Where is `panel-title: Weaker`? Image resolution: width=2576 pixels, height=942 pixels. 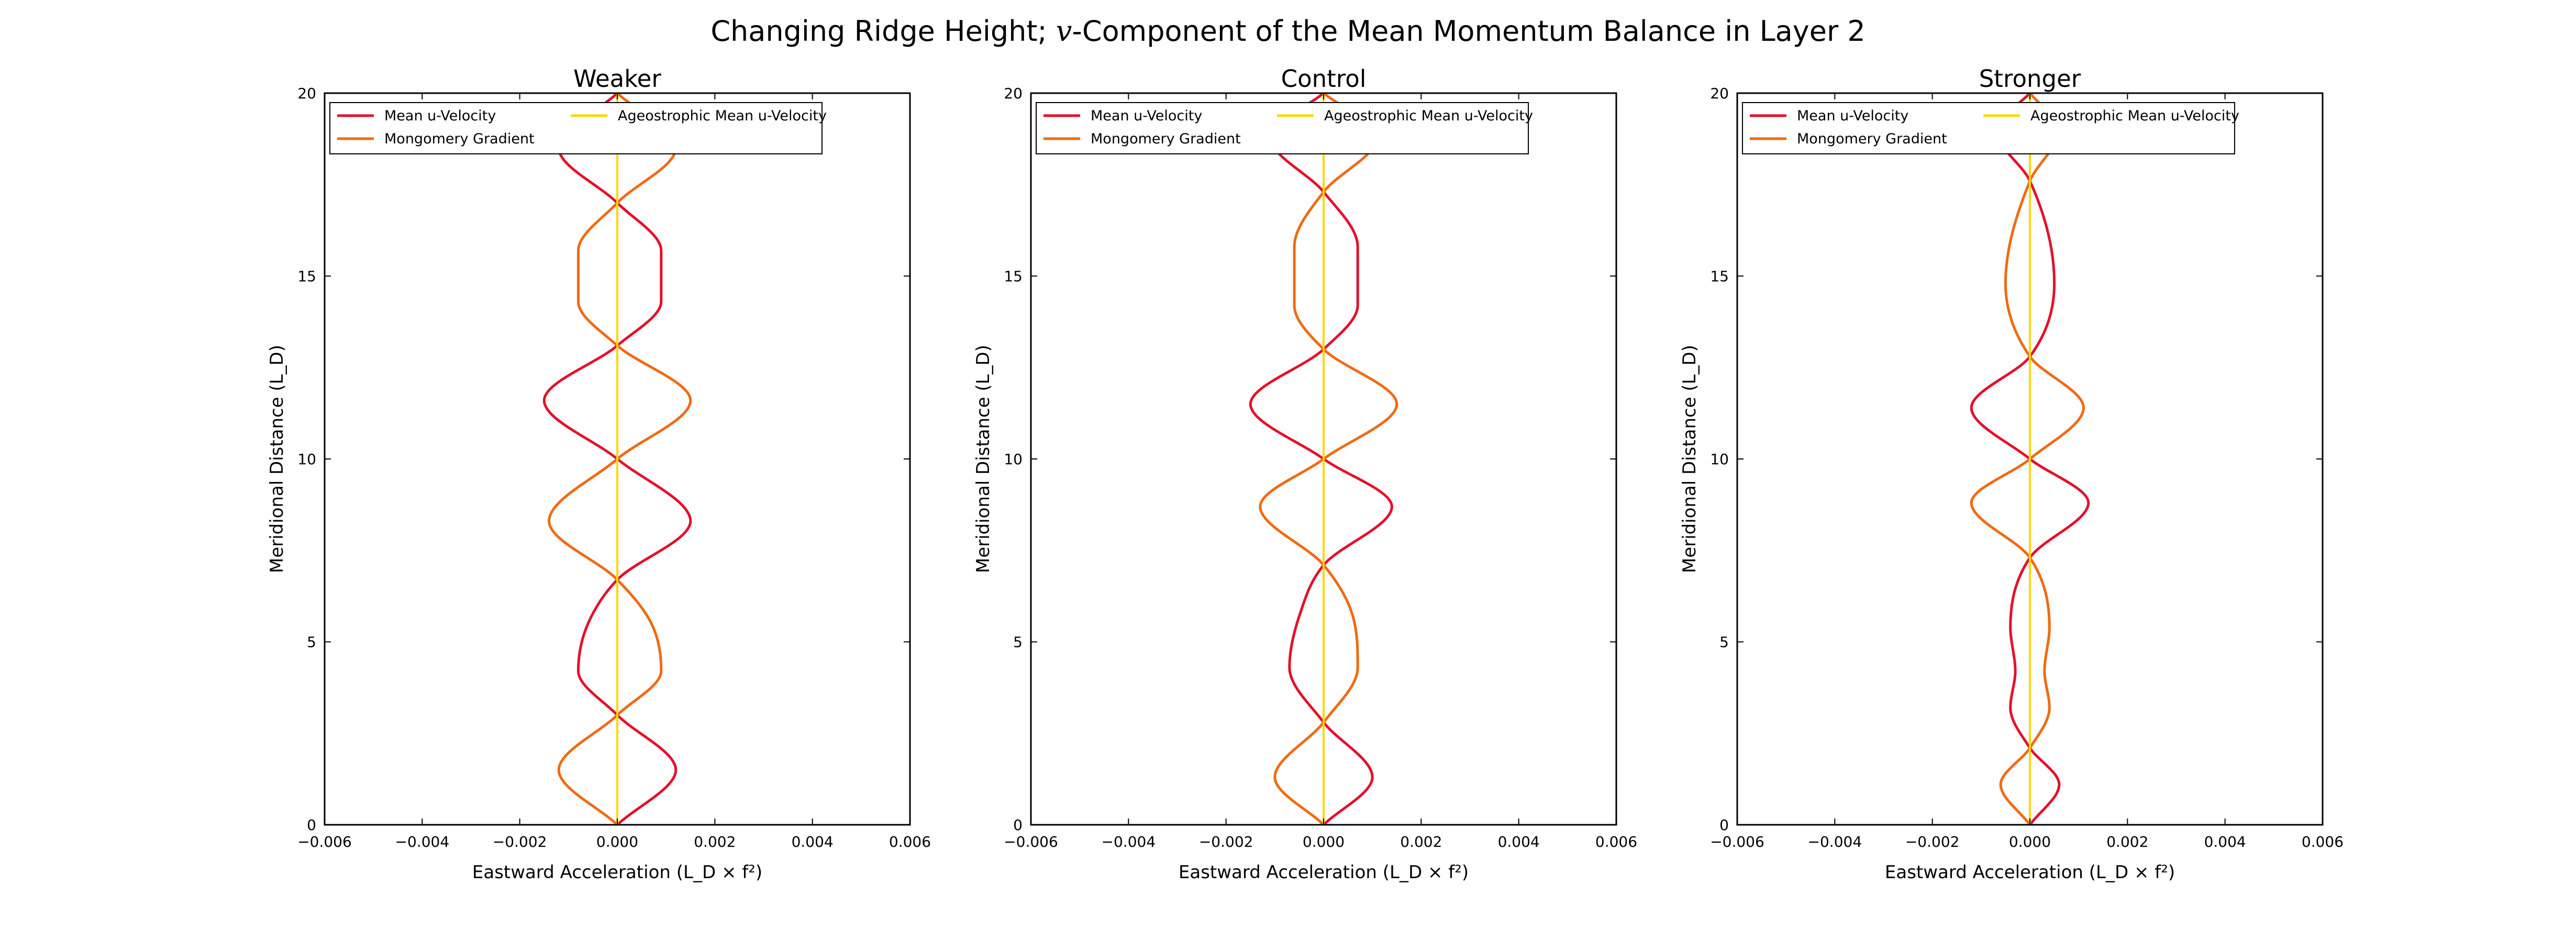
panel-title: Weaker is located at coordinates (617, 79).